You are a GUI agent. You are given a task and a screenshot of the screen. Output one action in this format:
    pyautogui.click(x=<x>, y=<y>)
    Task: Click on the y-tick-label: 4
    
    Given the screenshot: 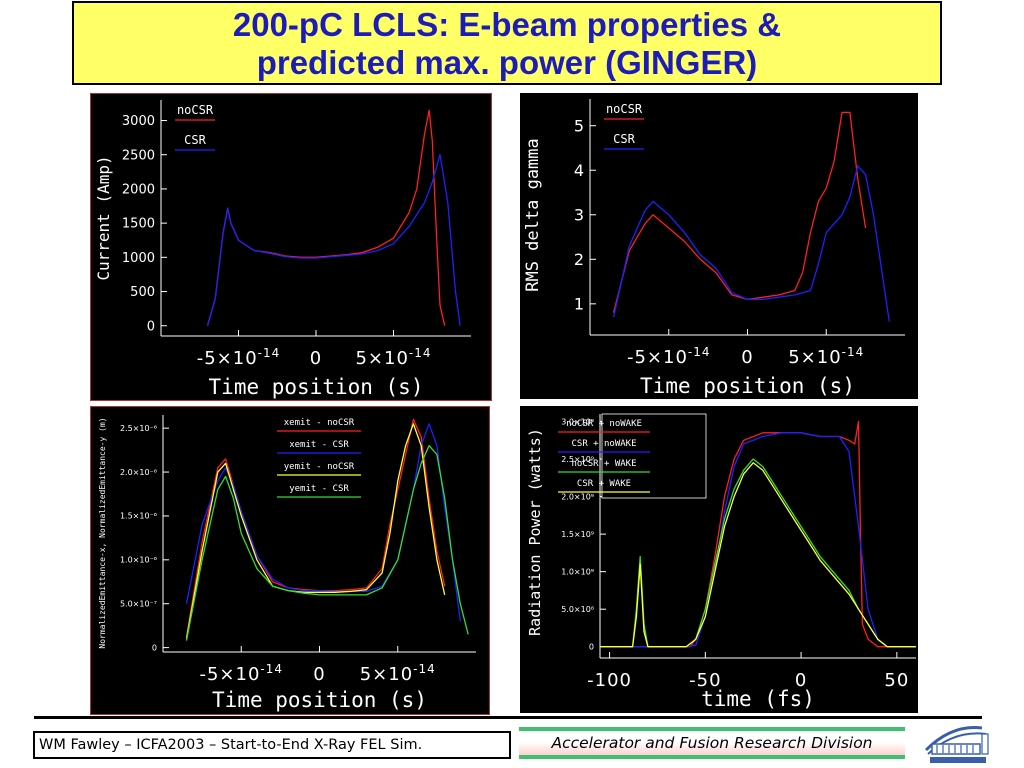 What is the action you would take?
    pyautogui.click(x=579, y=170)
    